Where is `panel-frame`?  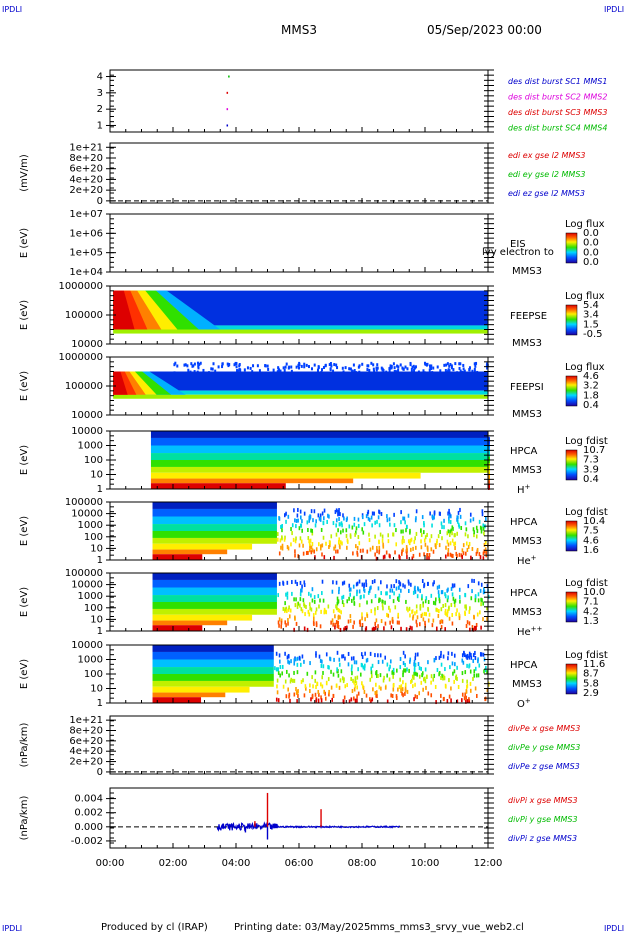
panel-frame is located at coordinates (299, 101).